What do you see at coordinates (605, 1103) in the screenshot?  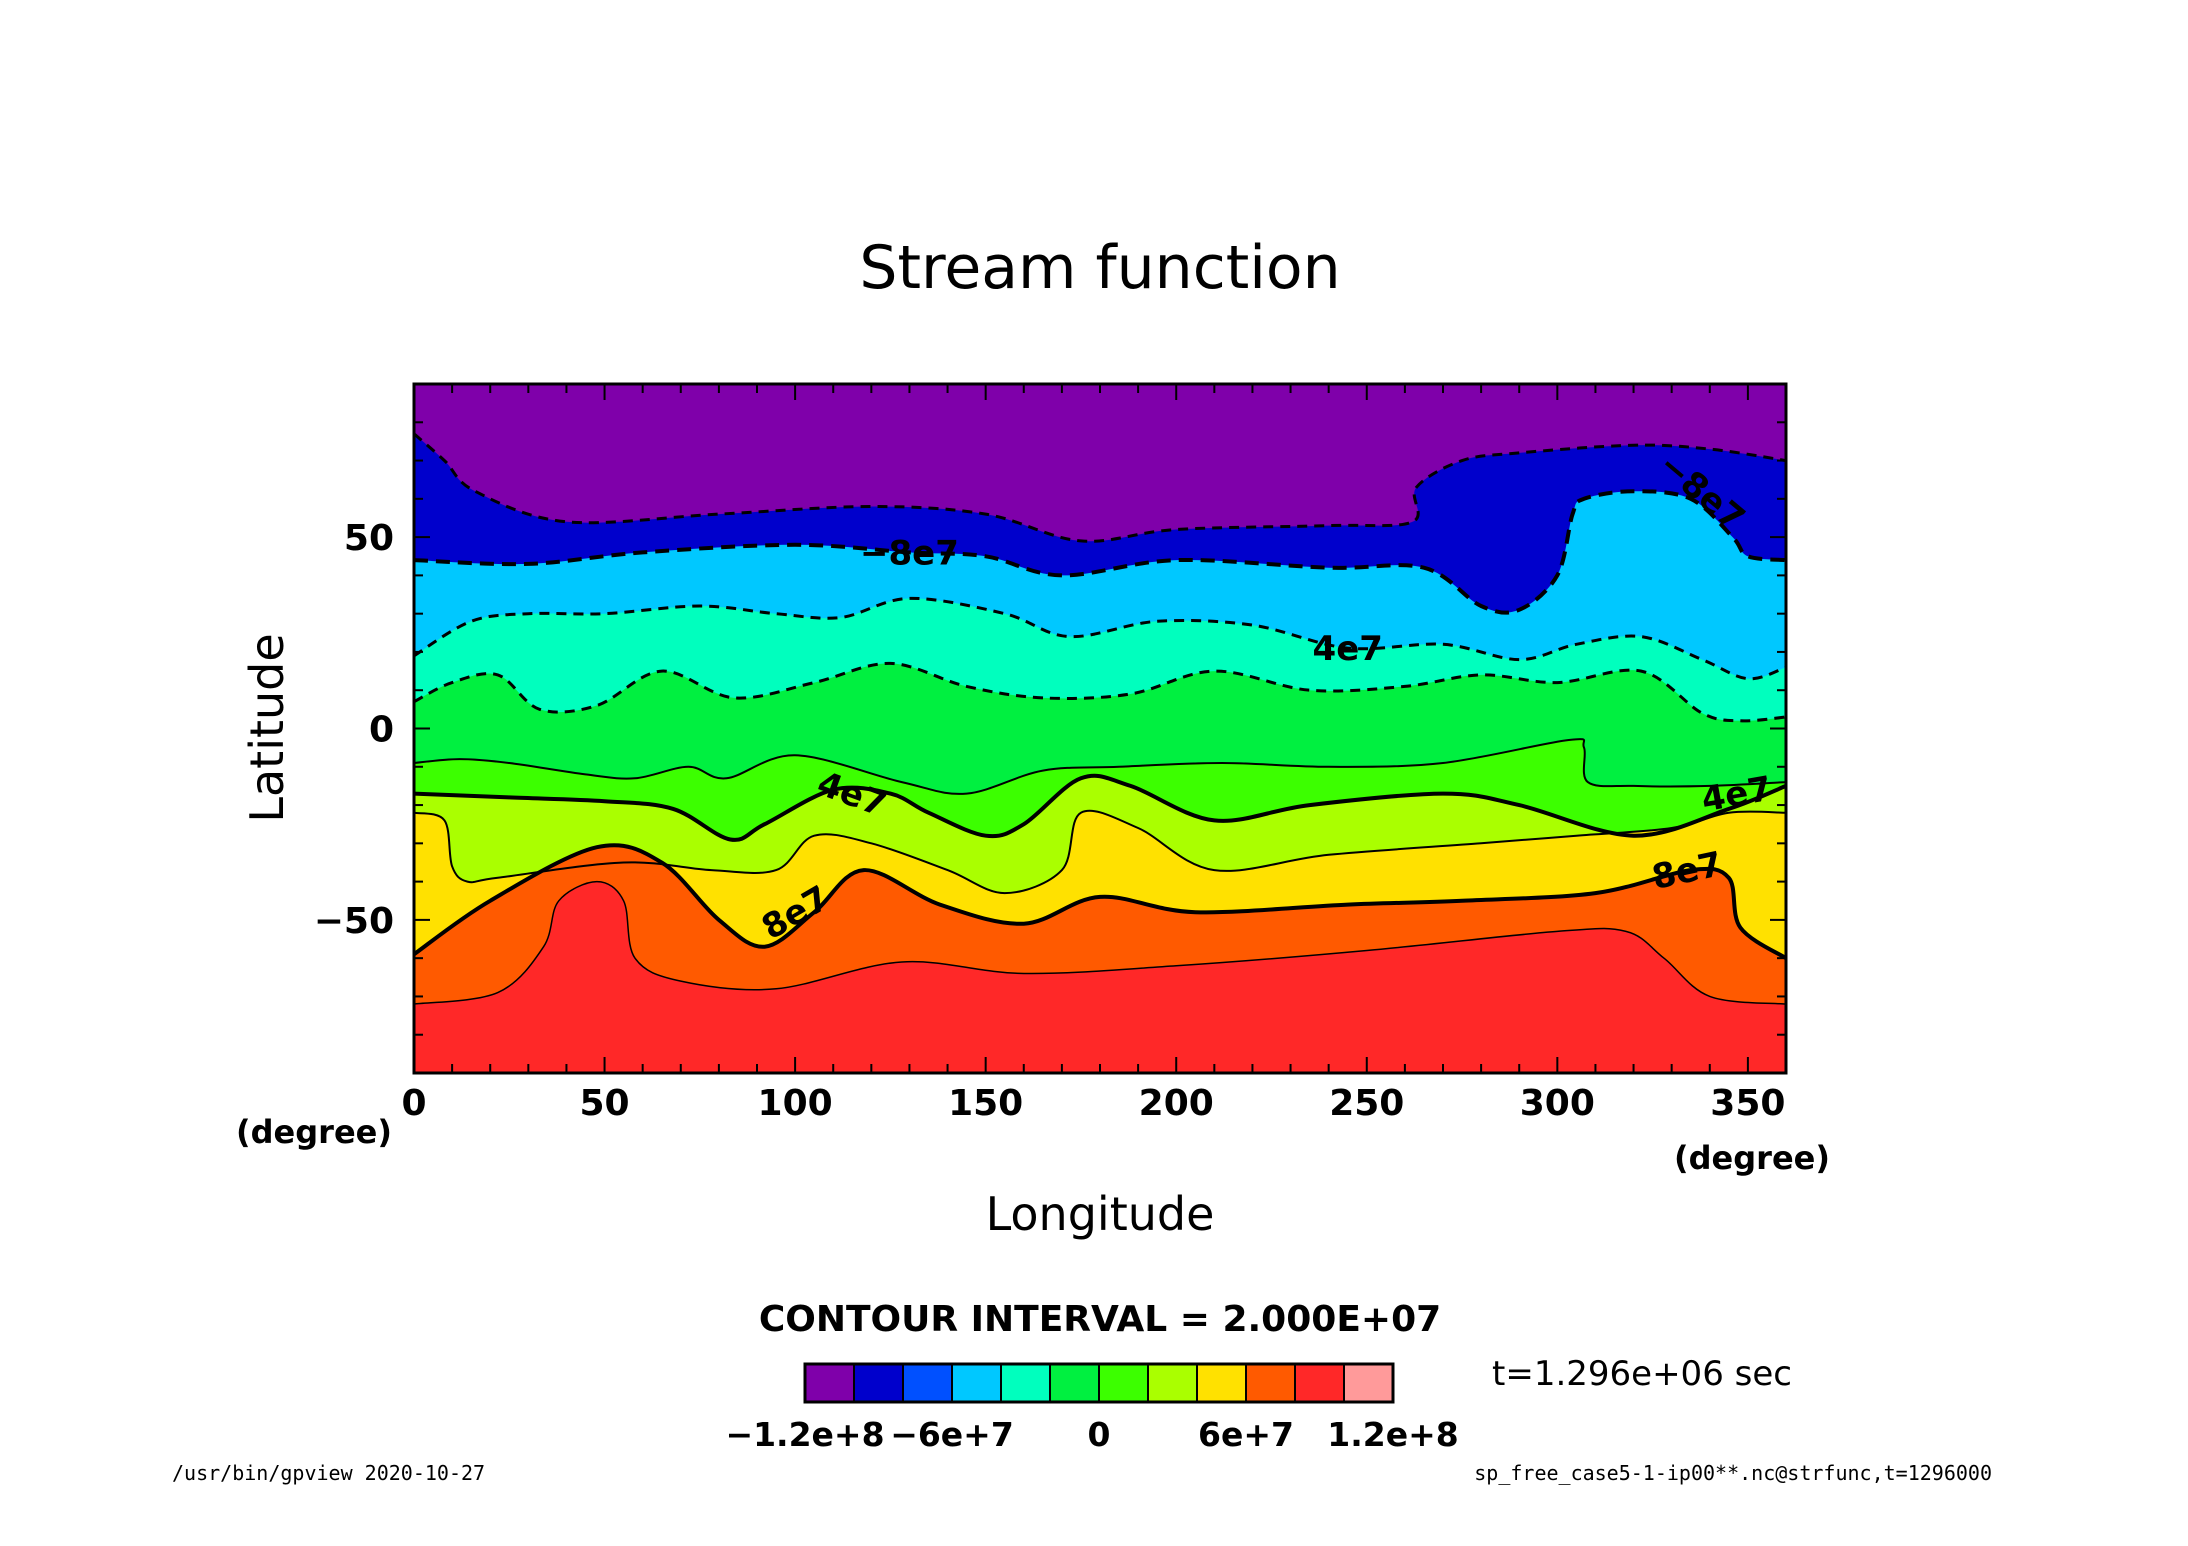 I see `x-tick-label: 50` at bounding box center [605, 1103].